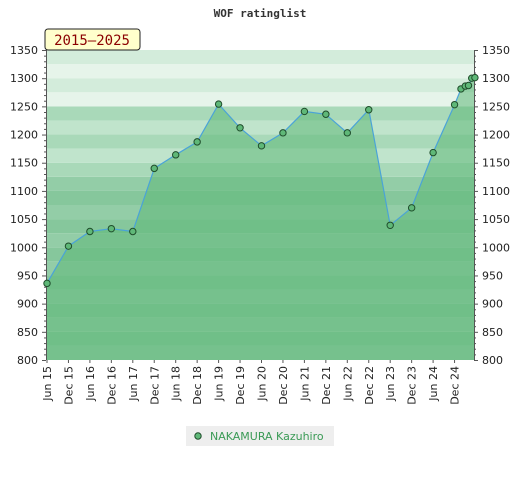 The height and width of the screenshot is (480, 520). What do you see at coordinates (390, 384) in the screenshot?
I see `x-tick-label: Jun 23` at bounding box center [390, 384].